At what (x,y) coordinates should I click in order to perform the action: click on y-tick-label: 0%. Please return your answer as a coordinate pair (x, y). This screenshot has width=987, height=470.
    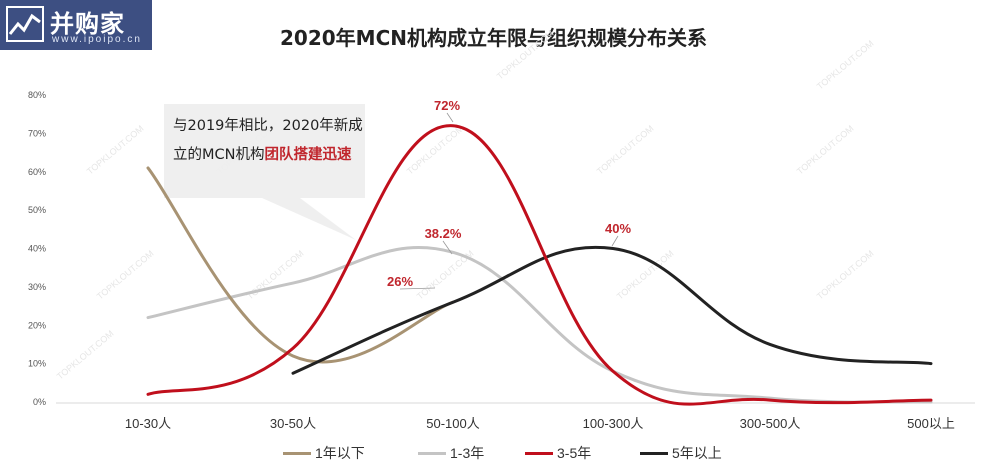
    Looking at the image, I should click on (39, 402).